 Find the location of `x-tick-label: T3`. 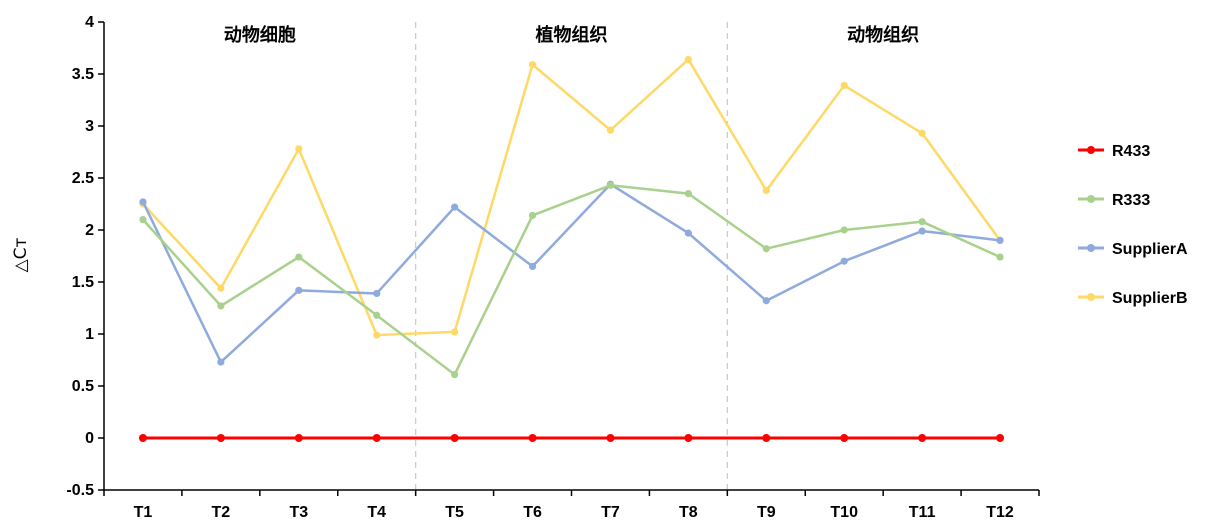

x-tick-label: T3 is located at coordinates (298, 512).